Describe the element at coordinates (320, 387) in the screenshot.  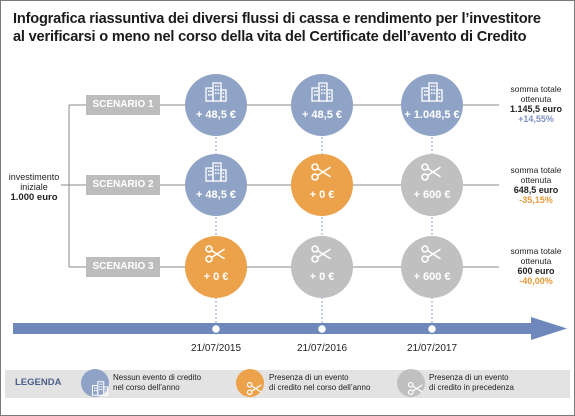
I see `legend-item-2-line-2: di credito nel corso dell’anno` at that location.